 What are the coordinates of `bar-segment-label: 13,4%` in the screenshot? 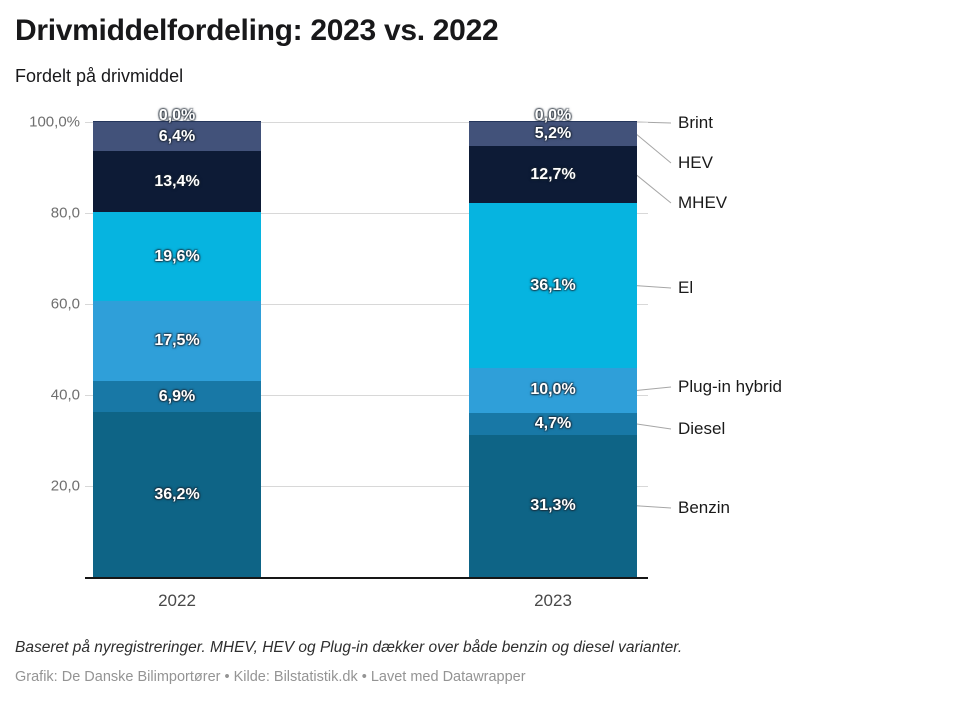 It's located at (177, 181).